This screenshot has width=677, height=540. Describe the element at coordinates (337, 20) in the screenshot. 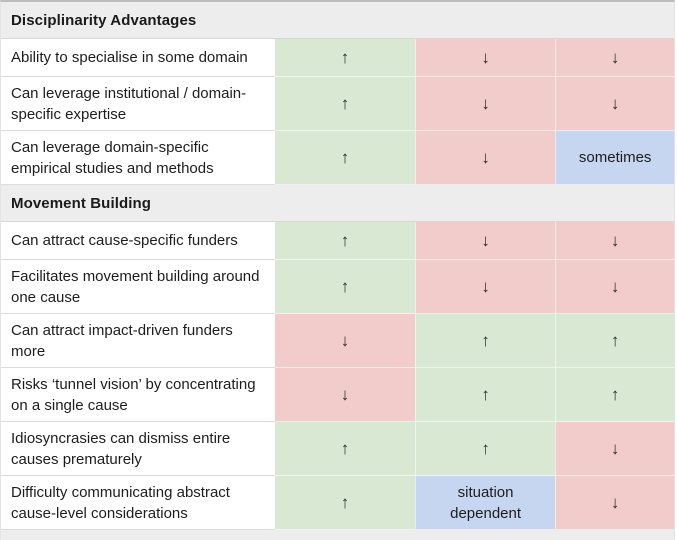

I see `section-header-disciplinarity: Disciplinarity Advantages` at that location.